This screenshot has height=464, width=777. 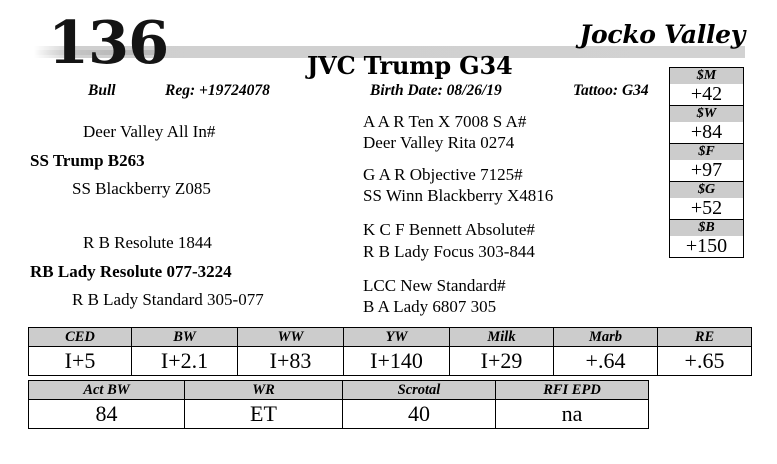 What do you see at coordinates (263, 390) in the screenshot?
I see `column-header-wr: WR` at bounding box center [263, 390].